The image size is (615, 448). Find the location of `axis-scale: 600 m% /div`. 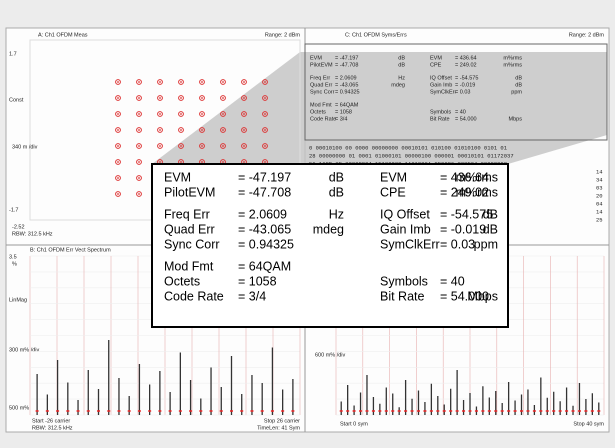

axis-scale: 600 m% /div is located at coordinates (330, 355).